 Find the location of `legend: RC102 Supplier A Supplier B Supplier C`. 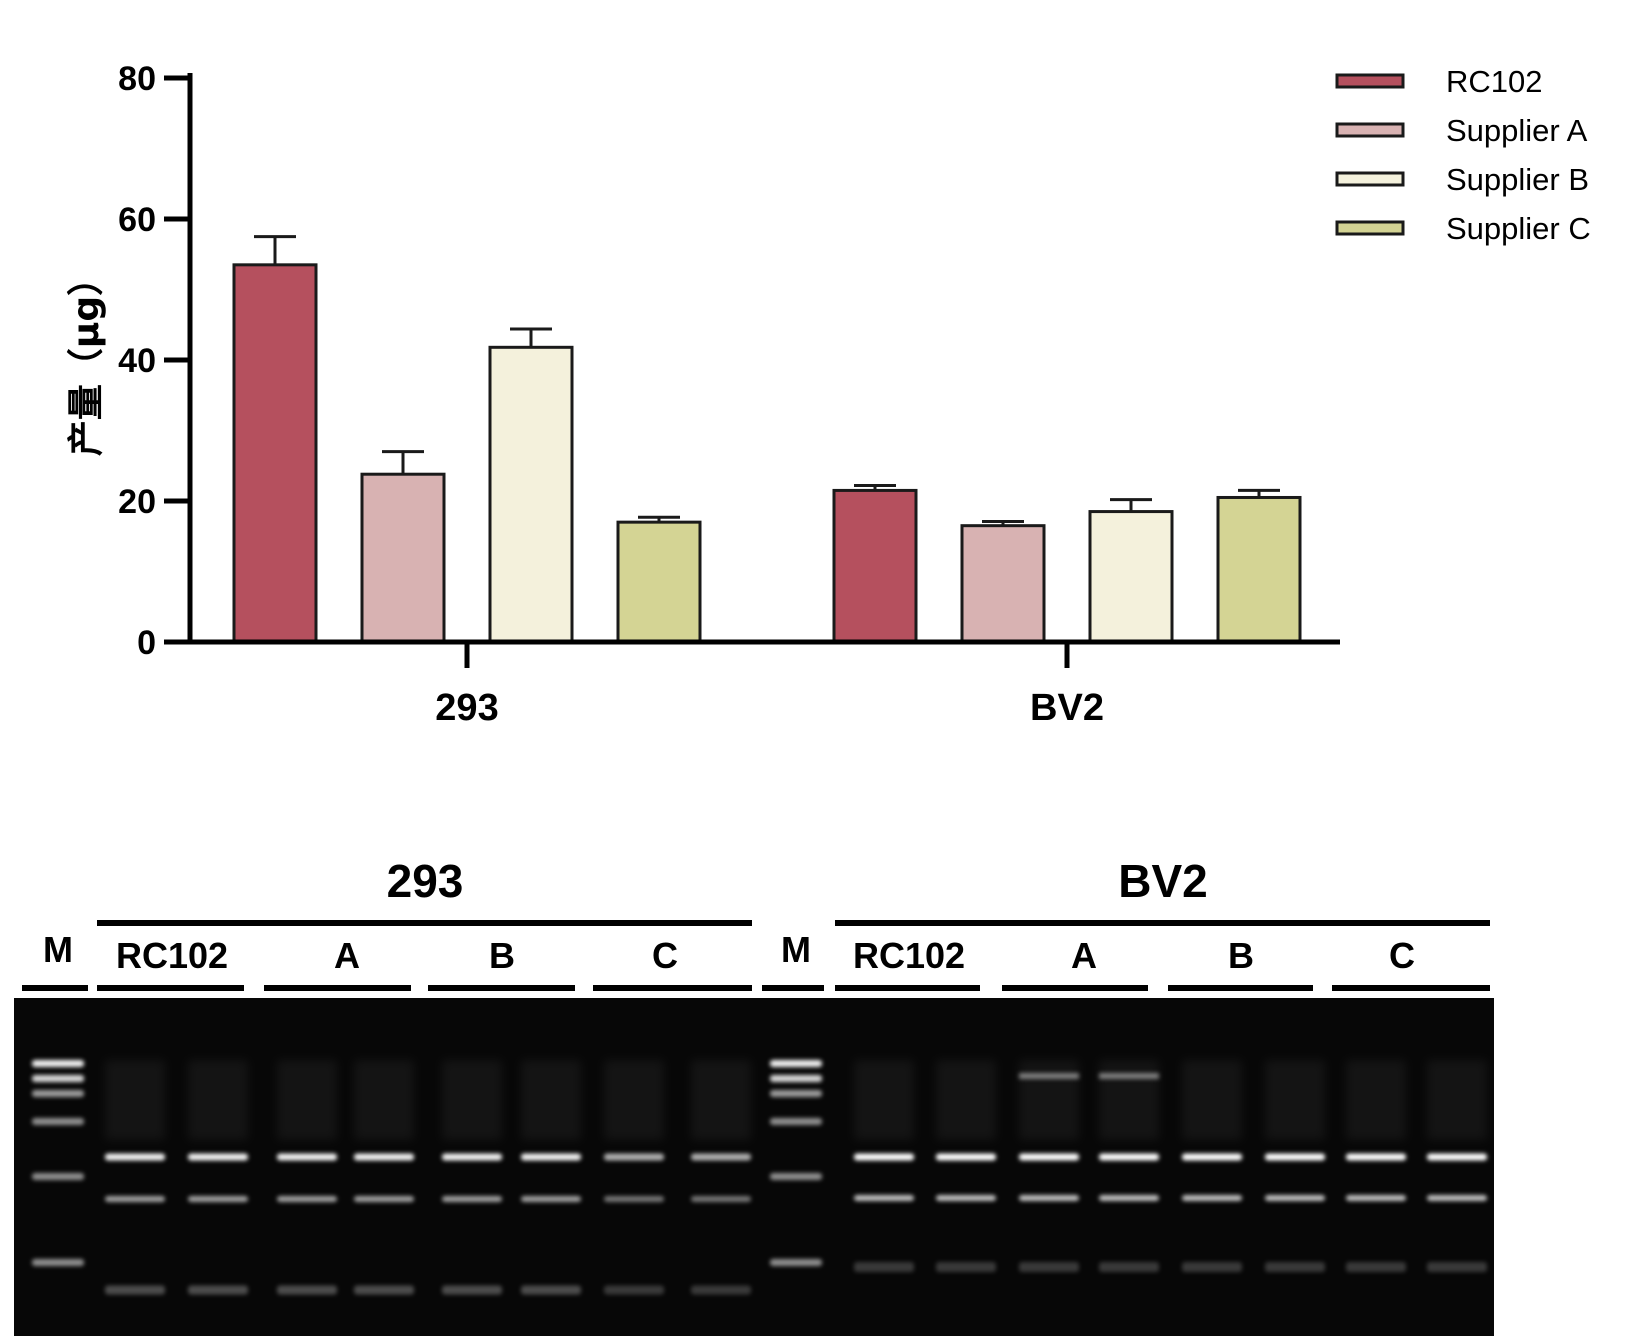

legend: RC102 Supplier A Supplier B Supplier C is located at coordinates (1463, 155).